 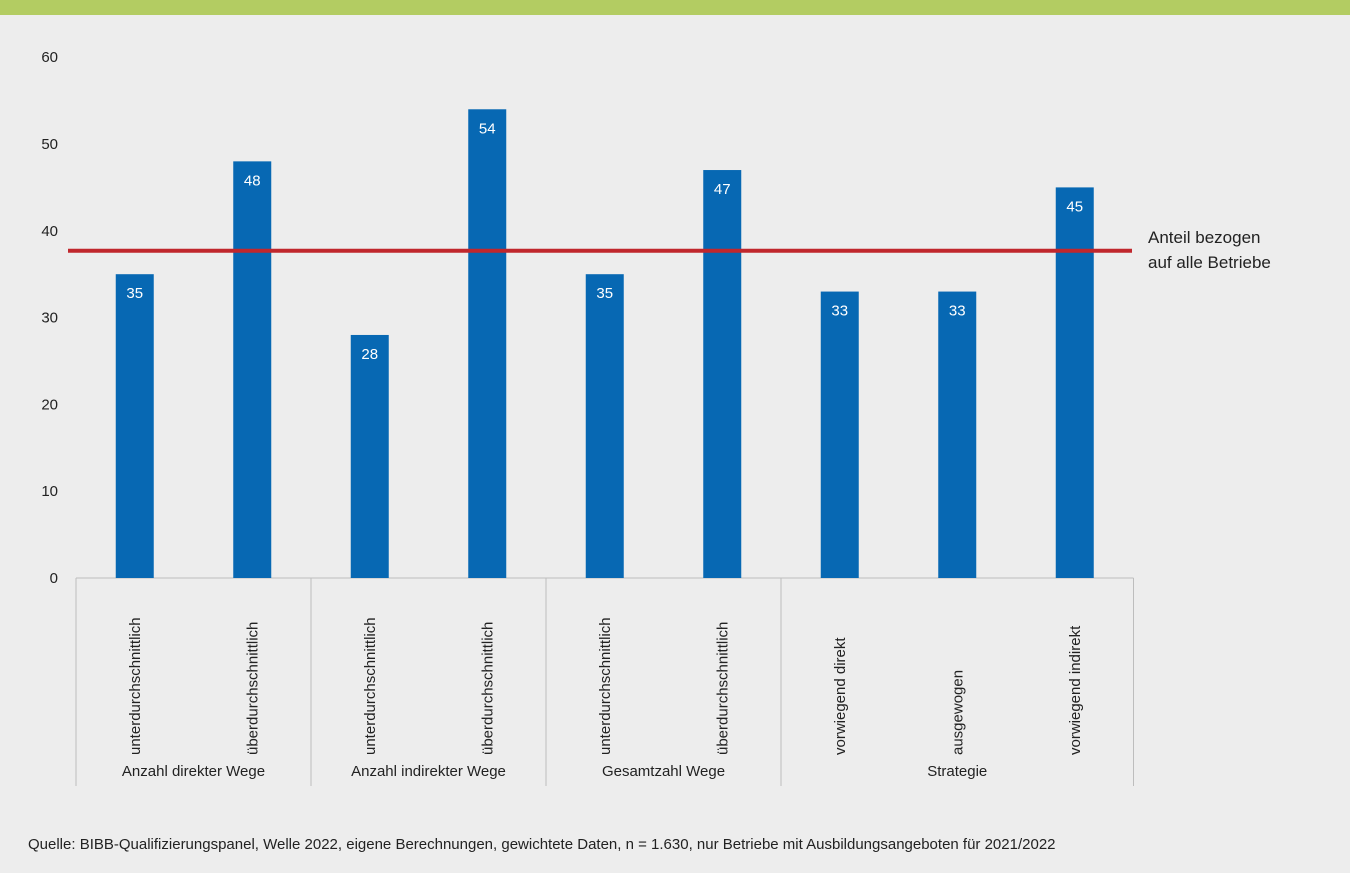 What do you see at coordinates (49, 491) in the screenshot?
I see `y-tick-label: 10` at bounding box center [49, 491].